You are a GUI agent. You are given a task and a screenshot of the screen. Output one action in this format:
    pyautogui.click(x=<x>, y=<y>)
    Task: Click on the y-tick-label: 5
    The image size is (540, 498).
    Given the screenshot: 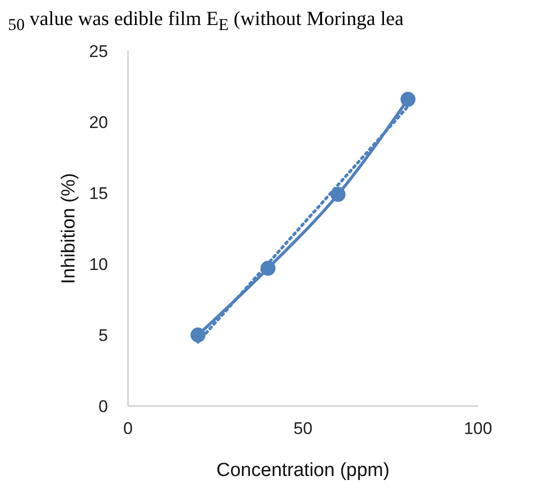 What is the action you would take?
    pyautogui.click(x=103, y=336)
    